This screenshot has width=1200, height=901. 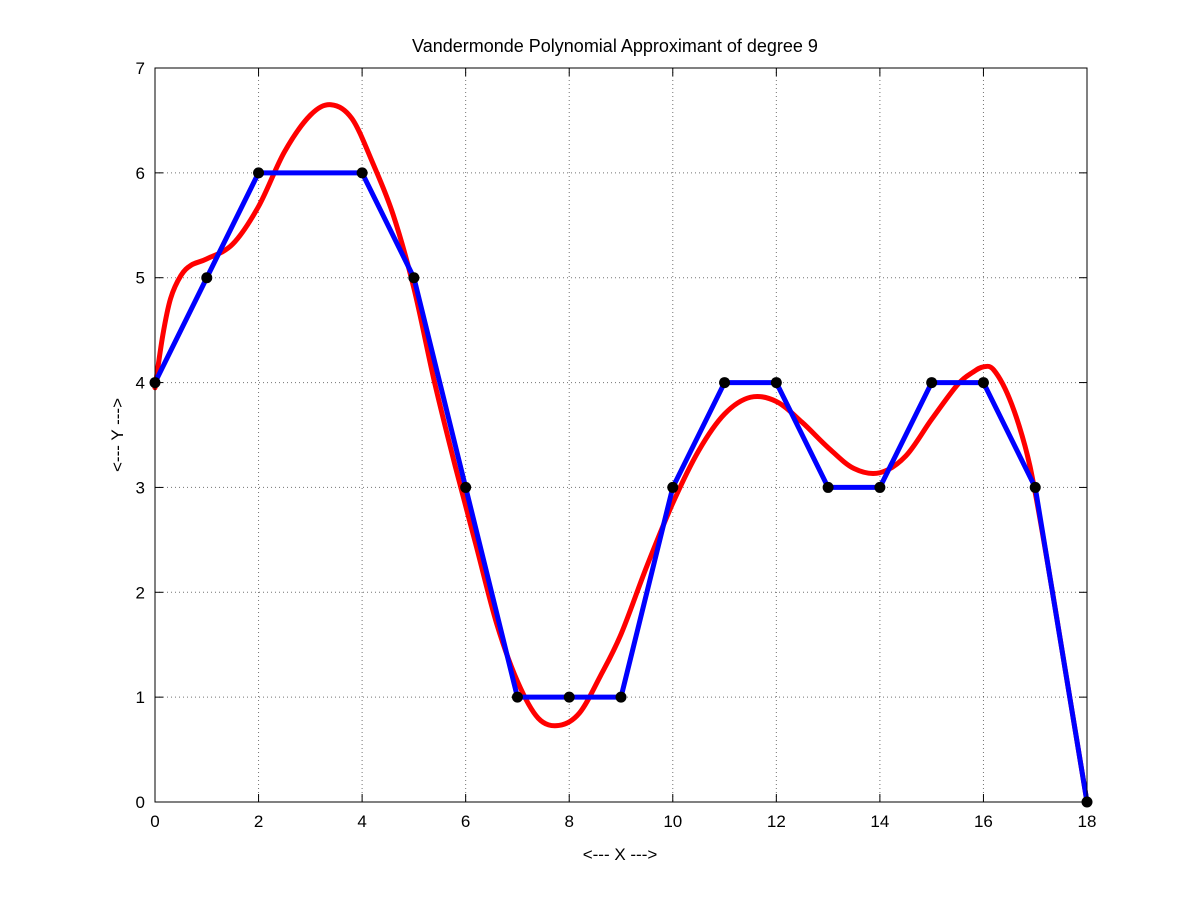 What do you see at coordinates (258, 821) in the screenshot?
I see `x-tick-label: 2` at bounding box center [258, 821].